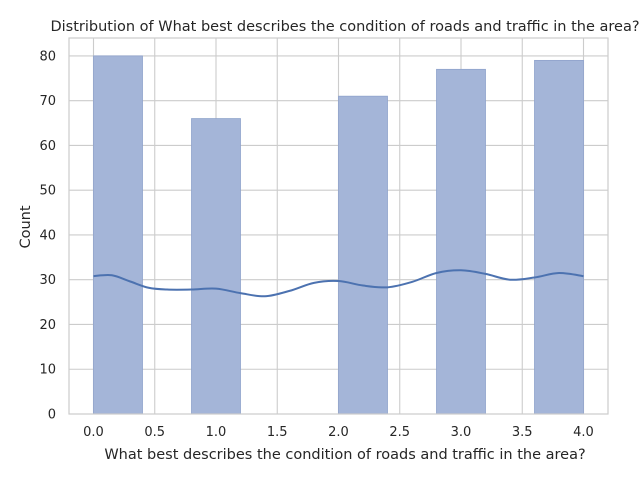 This screenshot has width=640, height=480. I want to click on x-tick-label: 3.0, so click(461, 432).